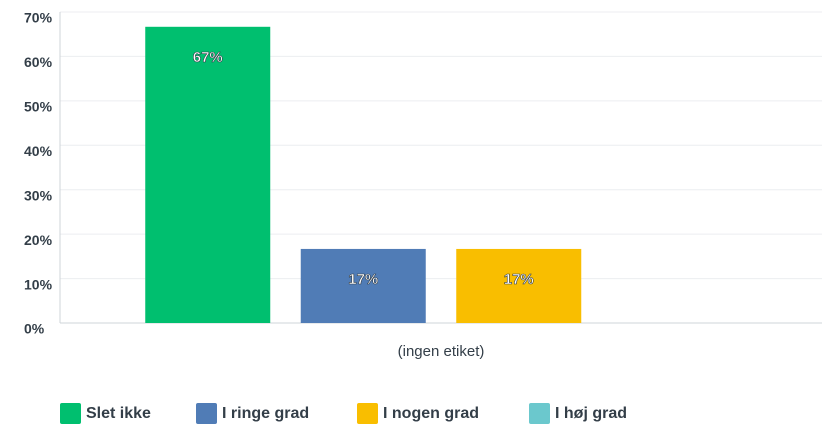  I want to click on y-tick-label: 50%, so click(38, 107).